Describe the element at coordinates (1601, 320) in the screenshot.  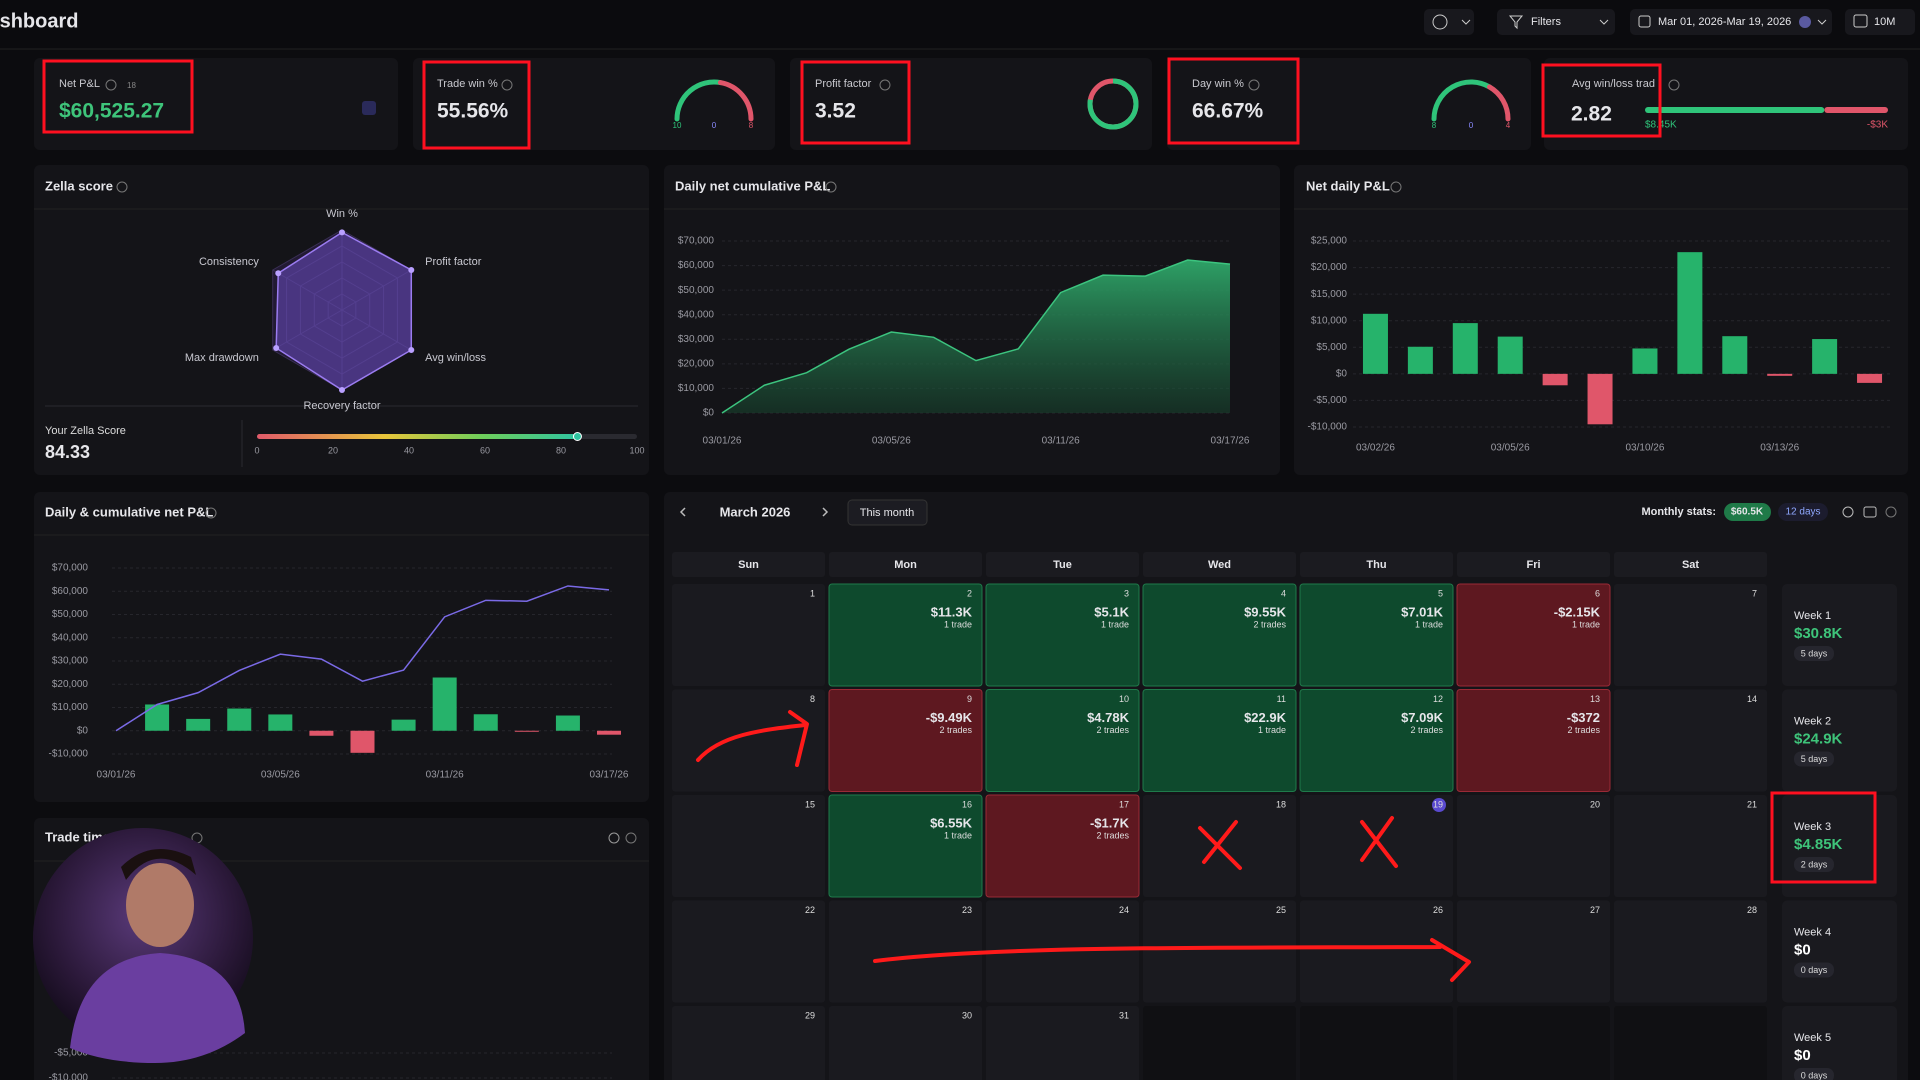
I see `net-daily-panel` at that location.